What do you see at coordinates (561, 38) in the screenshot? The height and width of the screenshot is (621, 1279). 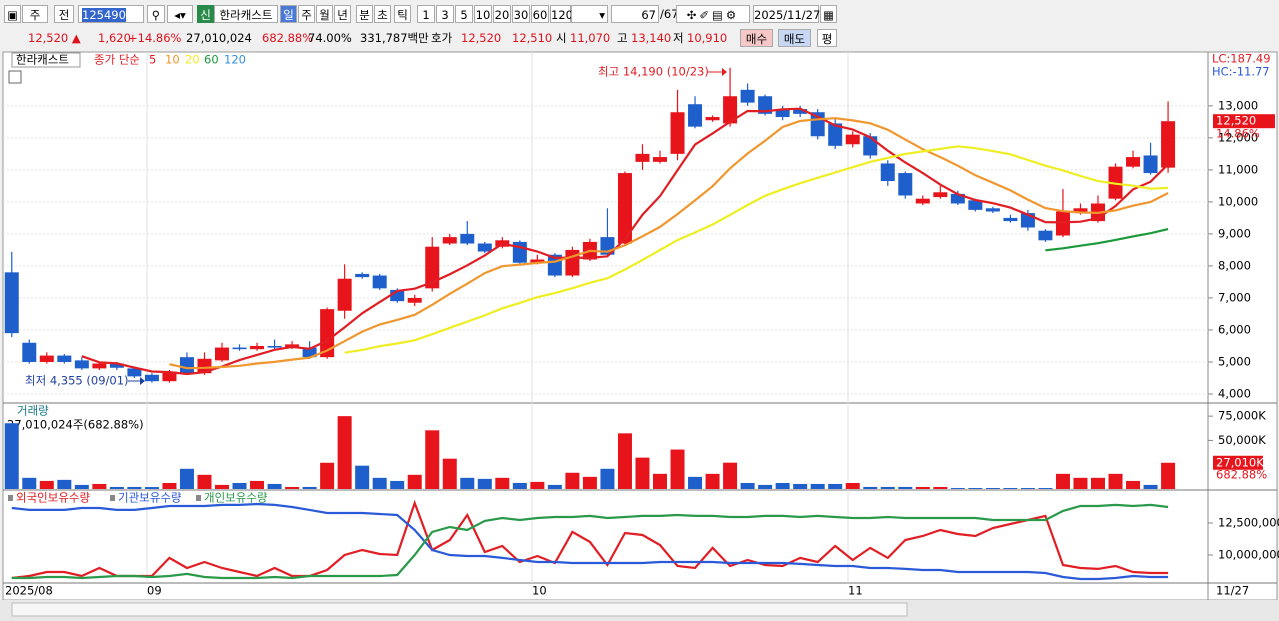 I see `open-label: 시` at bounding box center [561, 38].